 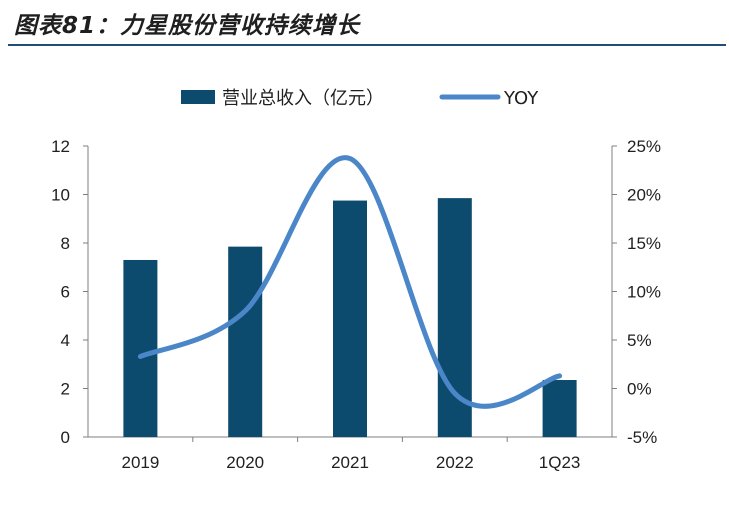 What do you see at coordinates (367, 45) in the screenshot?
I see `title-underline` at bounding box center [367, 45].